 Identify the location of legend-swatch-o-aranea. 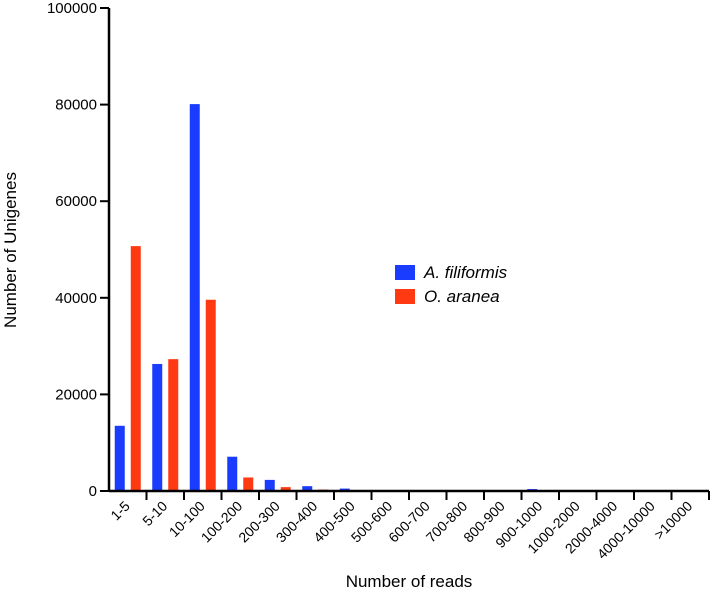
(405, 296).